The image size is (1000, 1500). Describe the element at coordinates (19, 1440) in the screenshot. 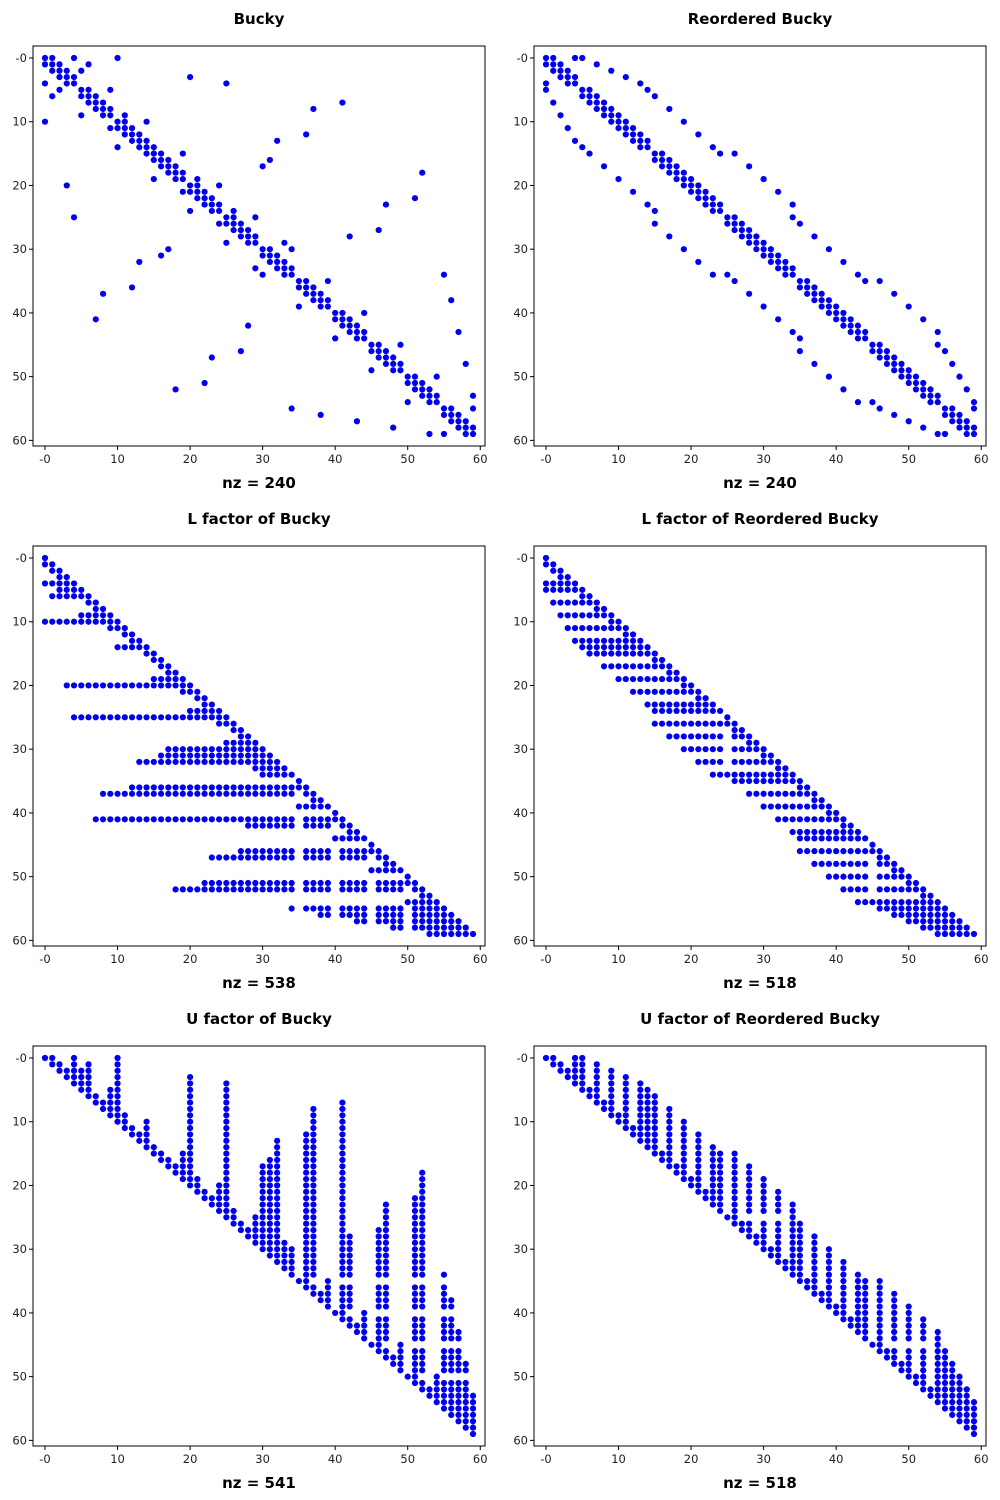

I see `y-tick-label: 60` at that location.